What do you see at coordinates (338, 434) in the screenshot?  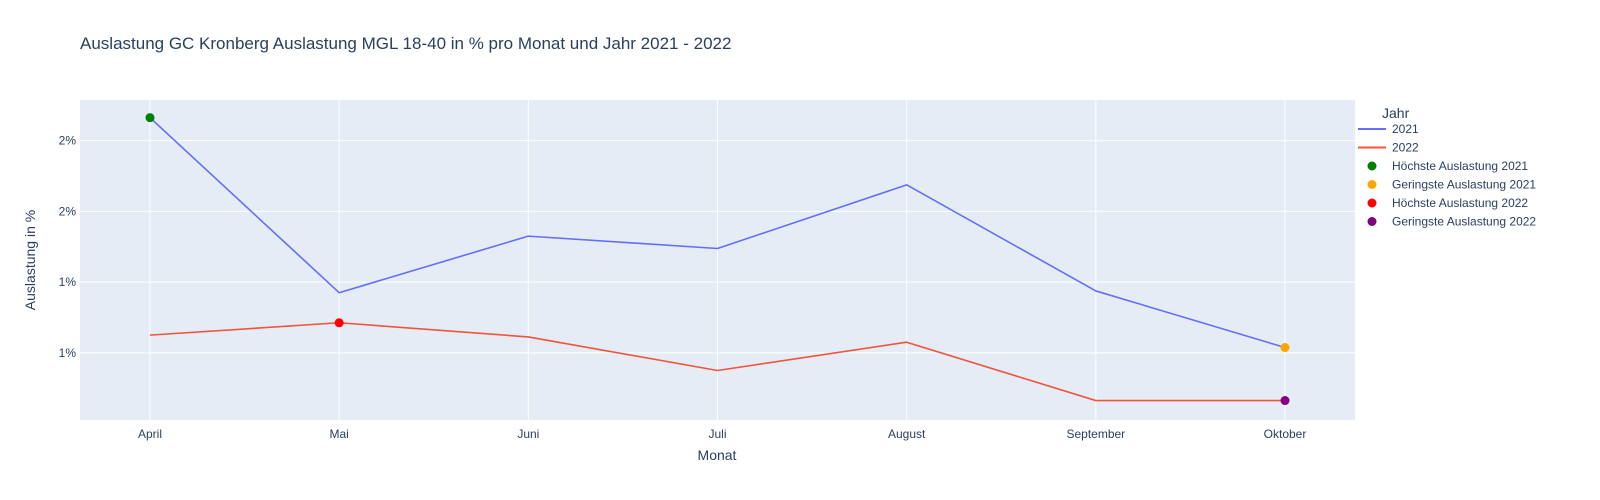 I see `x-tick-label: Mai` at bounding box center [338, 434].